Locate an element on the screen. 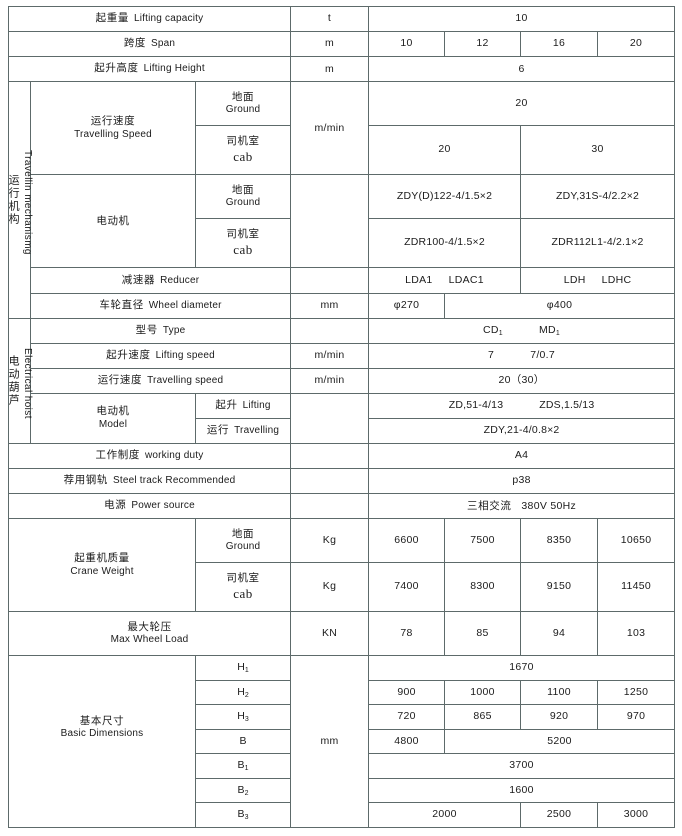  table-row-motor-cab: 司机室 cab ZDR100-4/1.5×2 ZDR112L1-4/2.1×2 is located at coordinates (342, 243).